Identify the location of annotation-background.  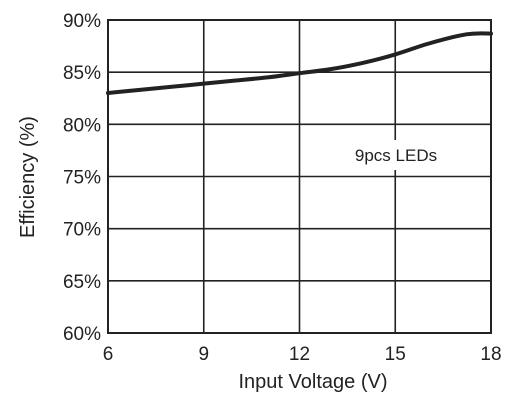
(396, 155).